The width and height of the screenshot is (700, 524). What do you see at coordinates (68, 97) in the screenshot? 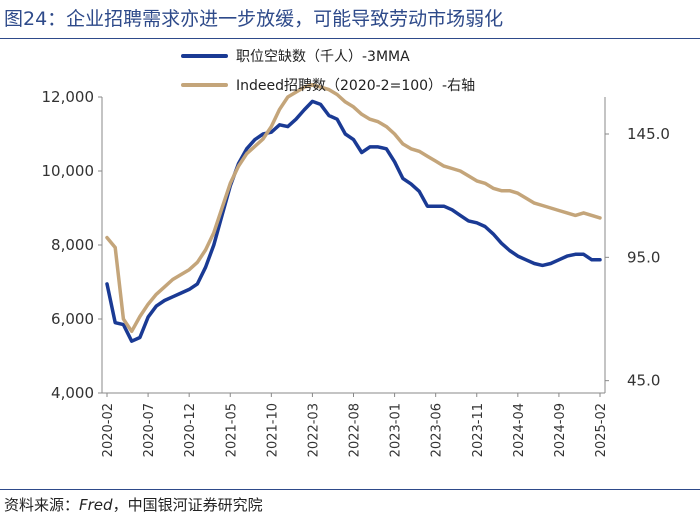
I see `y-left-tick-label: 12,000` at bounding box center [68, 97].